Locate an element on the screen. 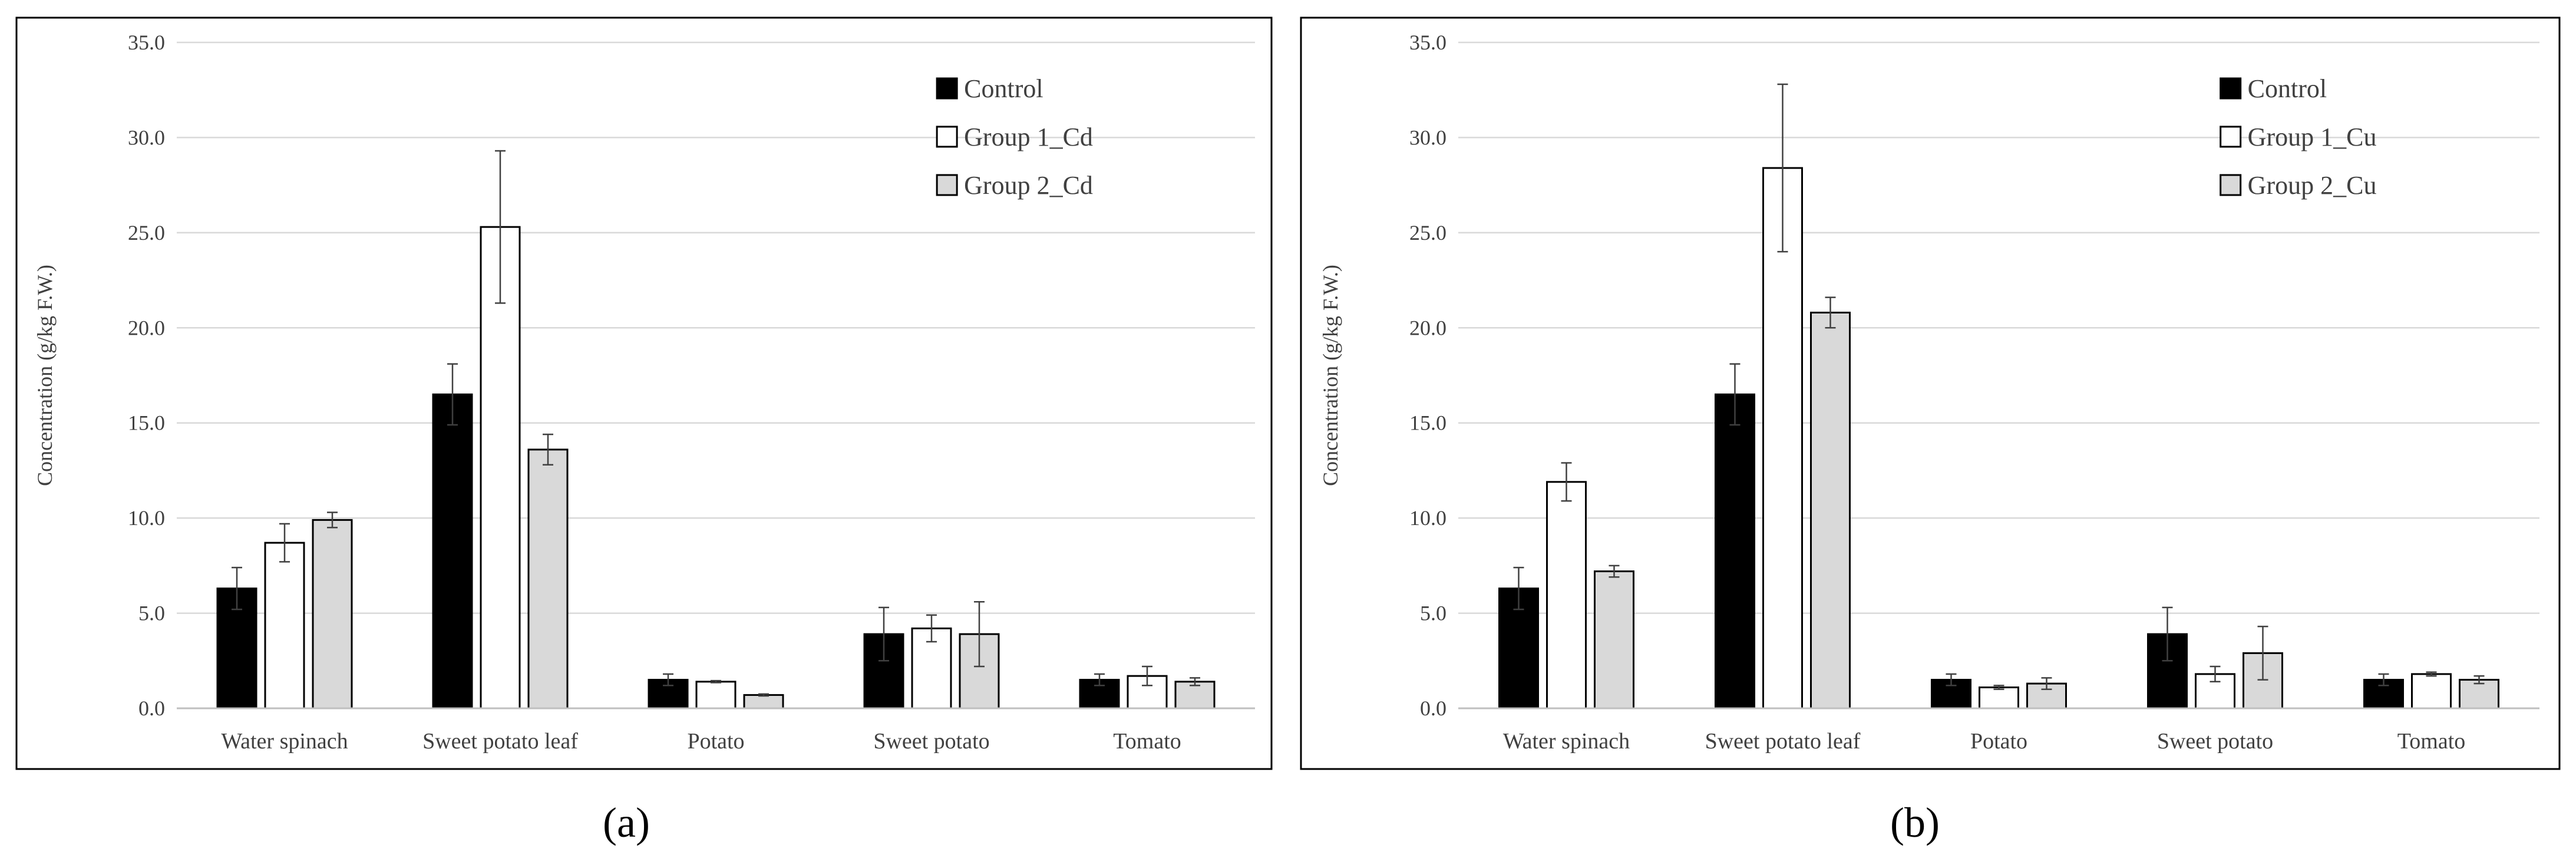 The height and width of the screenshot is (868, 2576). legend-label: Group 1_Cd is located at coordinates (1028, 137).